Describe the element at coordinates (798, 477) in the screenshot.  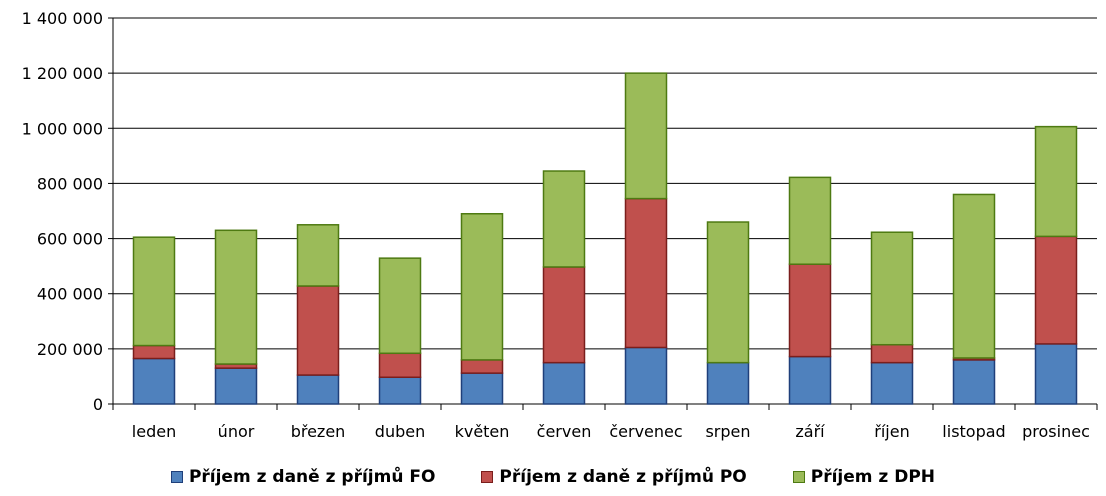
I see `legend-swatch-dph` at that location.